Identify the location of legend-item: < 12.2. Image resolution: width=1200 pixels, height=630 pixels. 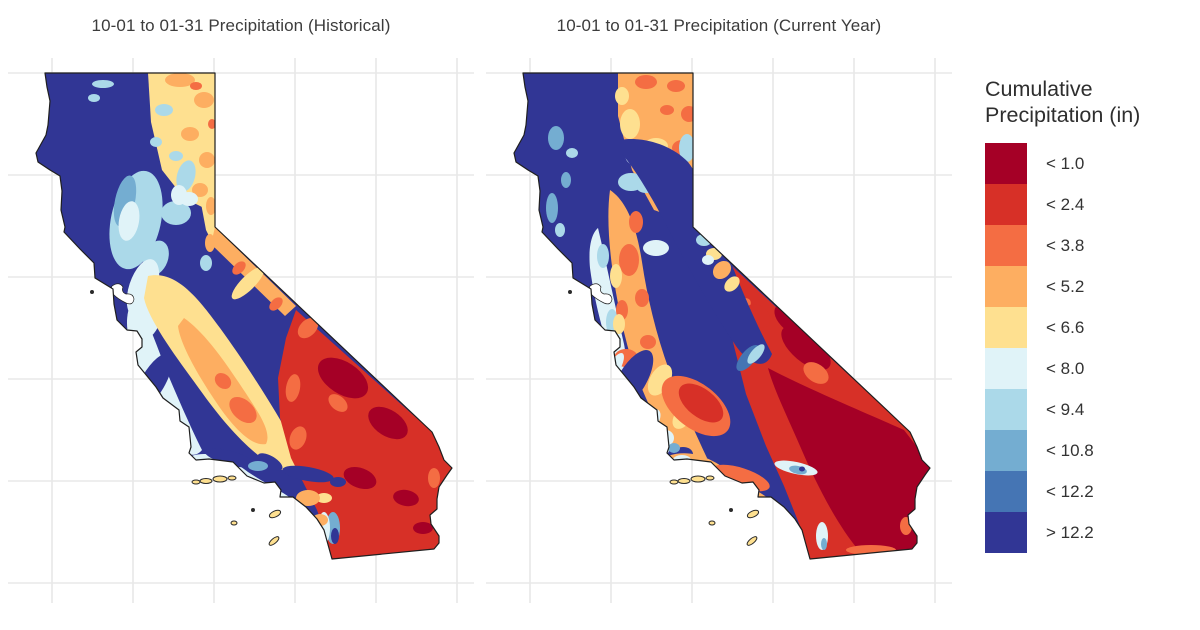
(1090, 491).